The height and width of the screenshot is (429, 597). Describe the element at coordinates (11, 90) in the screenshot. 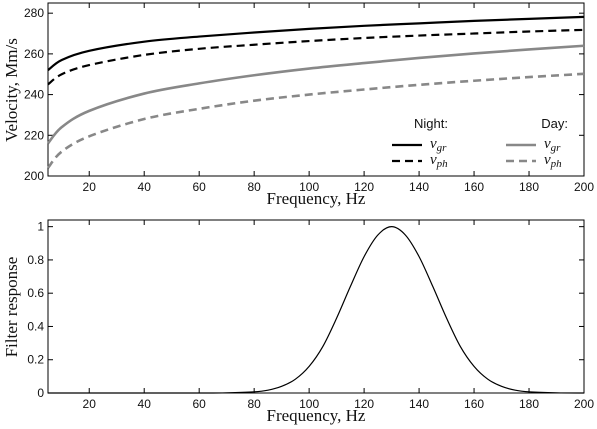

I see `velocity-y-axis-title: Velocity, Mm/s` at that location.